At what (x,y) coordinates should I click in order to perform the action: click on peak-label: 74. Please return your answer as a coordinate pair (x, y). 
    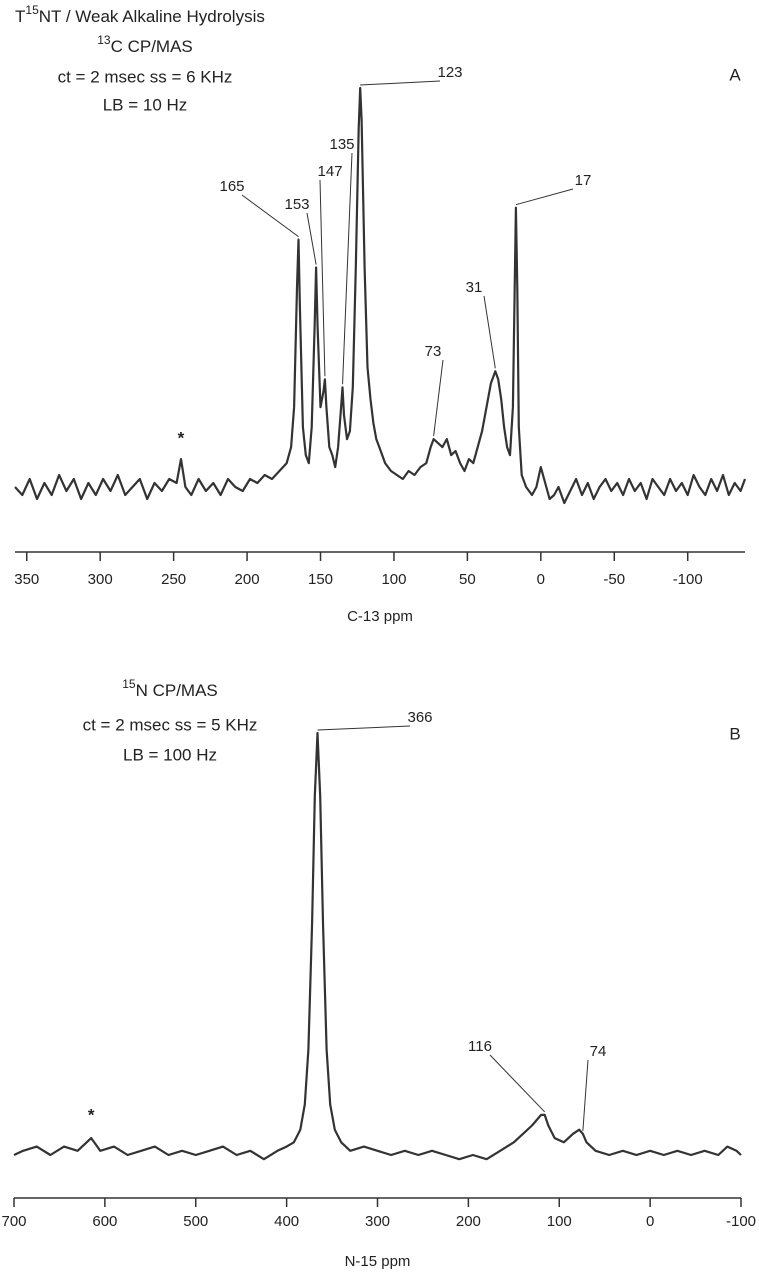
    Looking at the image, I should click on (598, 1051).